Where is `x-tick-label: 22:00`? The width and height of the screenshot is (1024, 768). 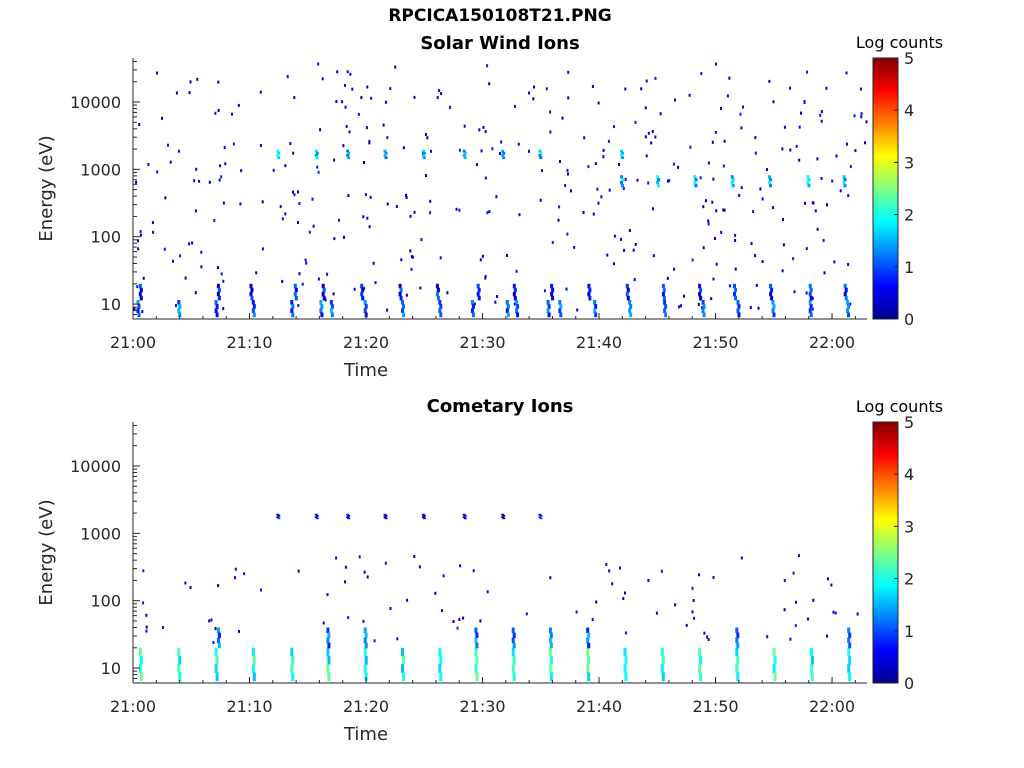
x-tick-label: 22:00 is located at coordinates (832, 706).